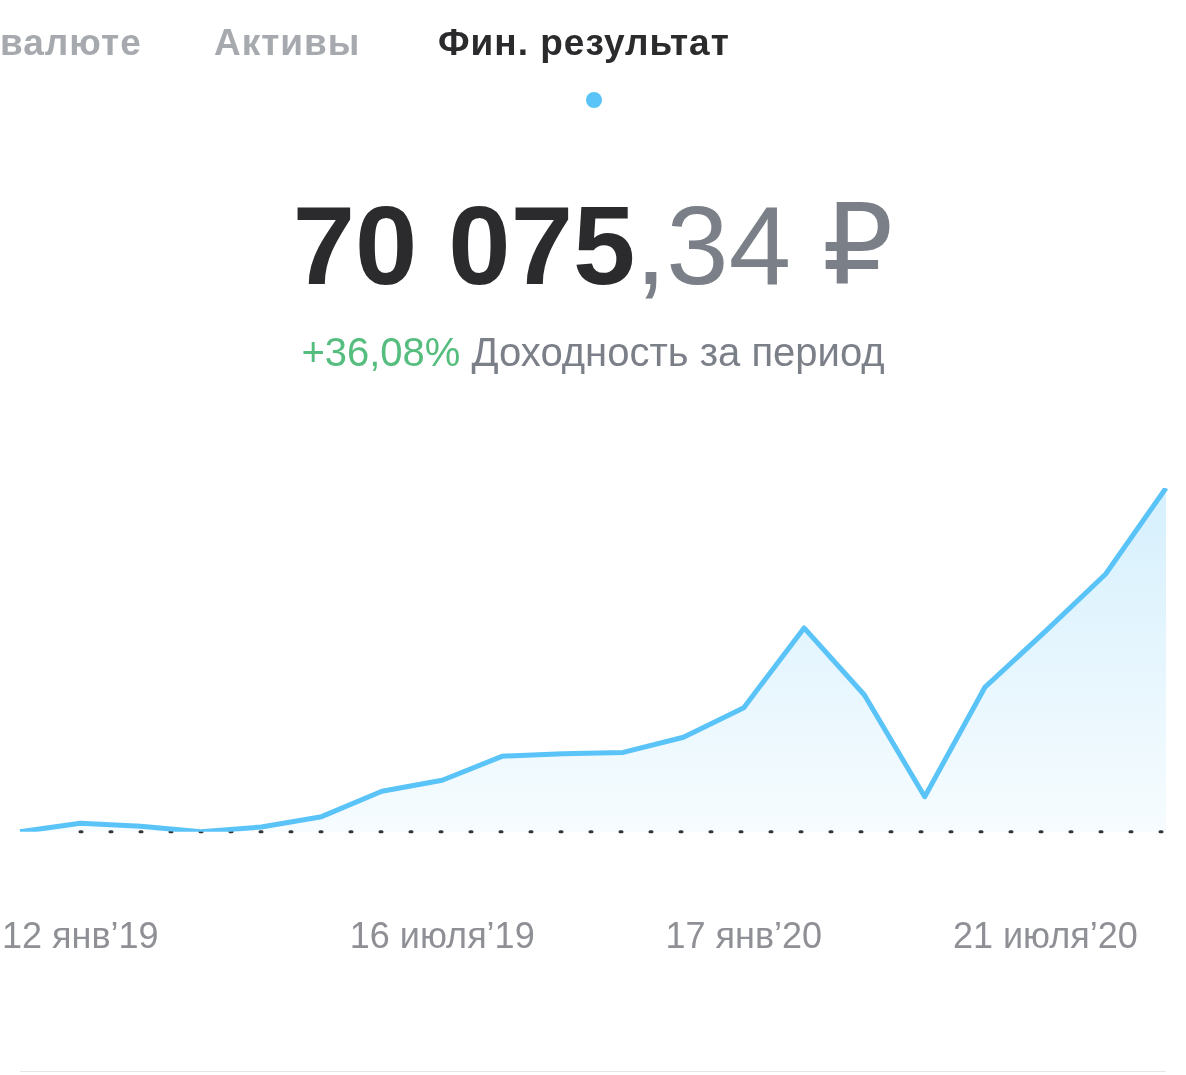  Describe the element at coordinates (1045, 936) in the screenshot. I see `x-tick-label: 21 июля’20` at that location.